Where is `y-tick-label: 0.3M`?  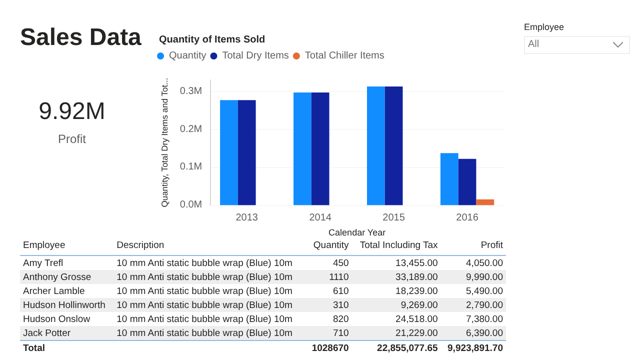
y-tick-label: 0.3M is located at coordinates (191, 91).